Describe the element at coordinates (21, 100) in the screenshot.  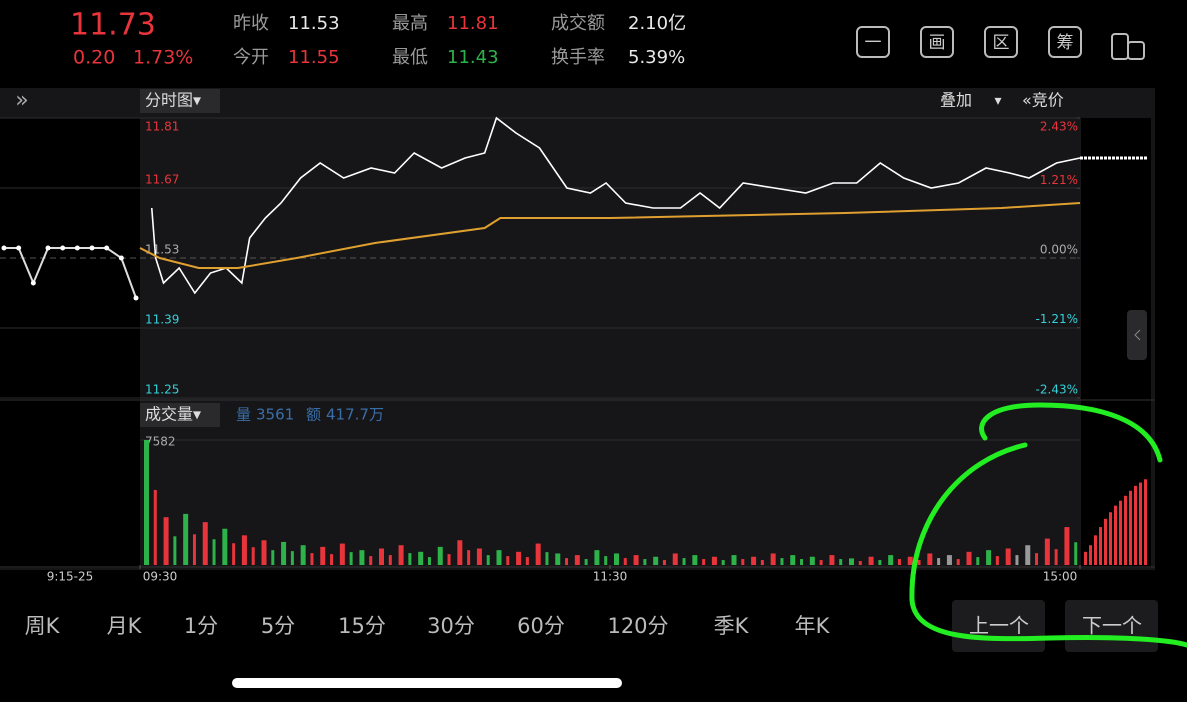
I see `expand: »` at that location.